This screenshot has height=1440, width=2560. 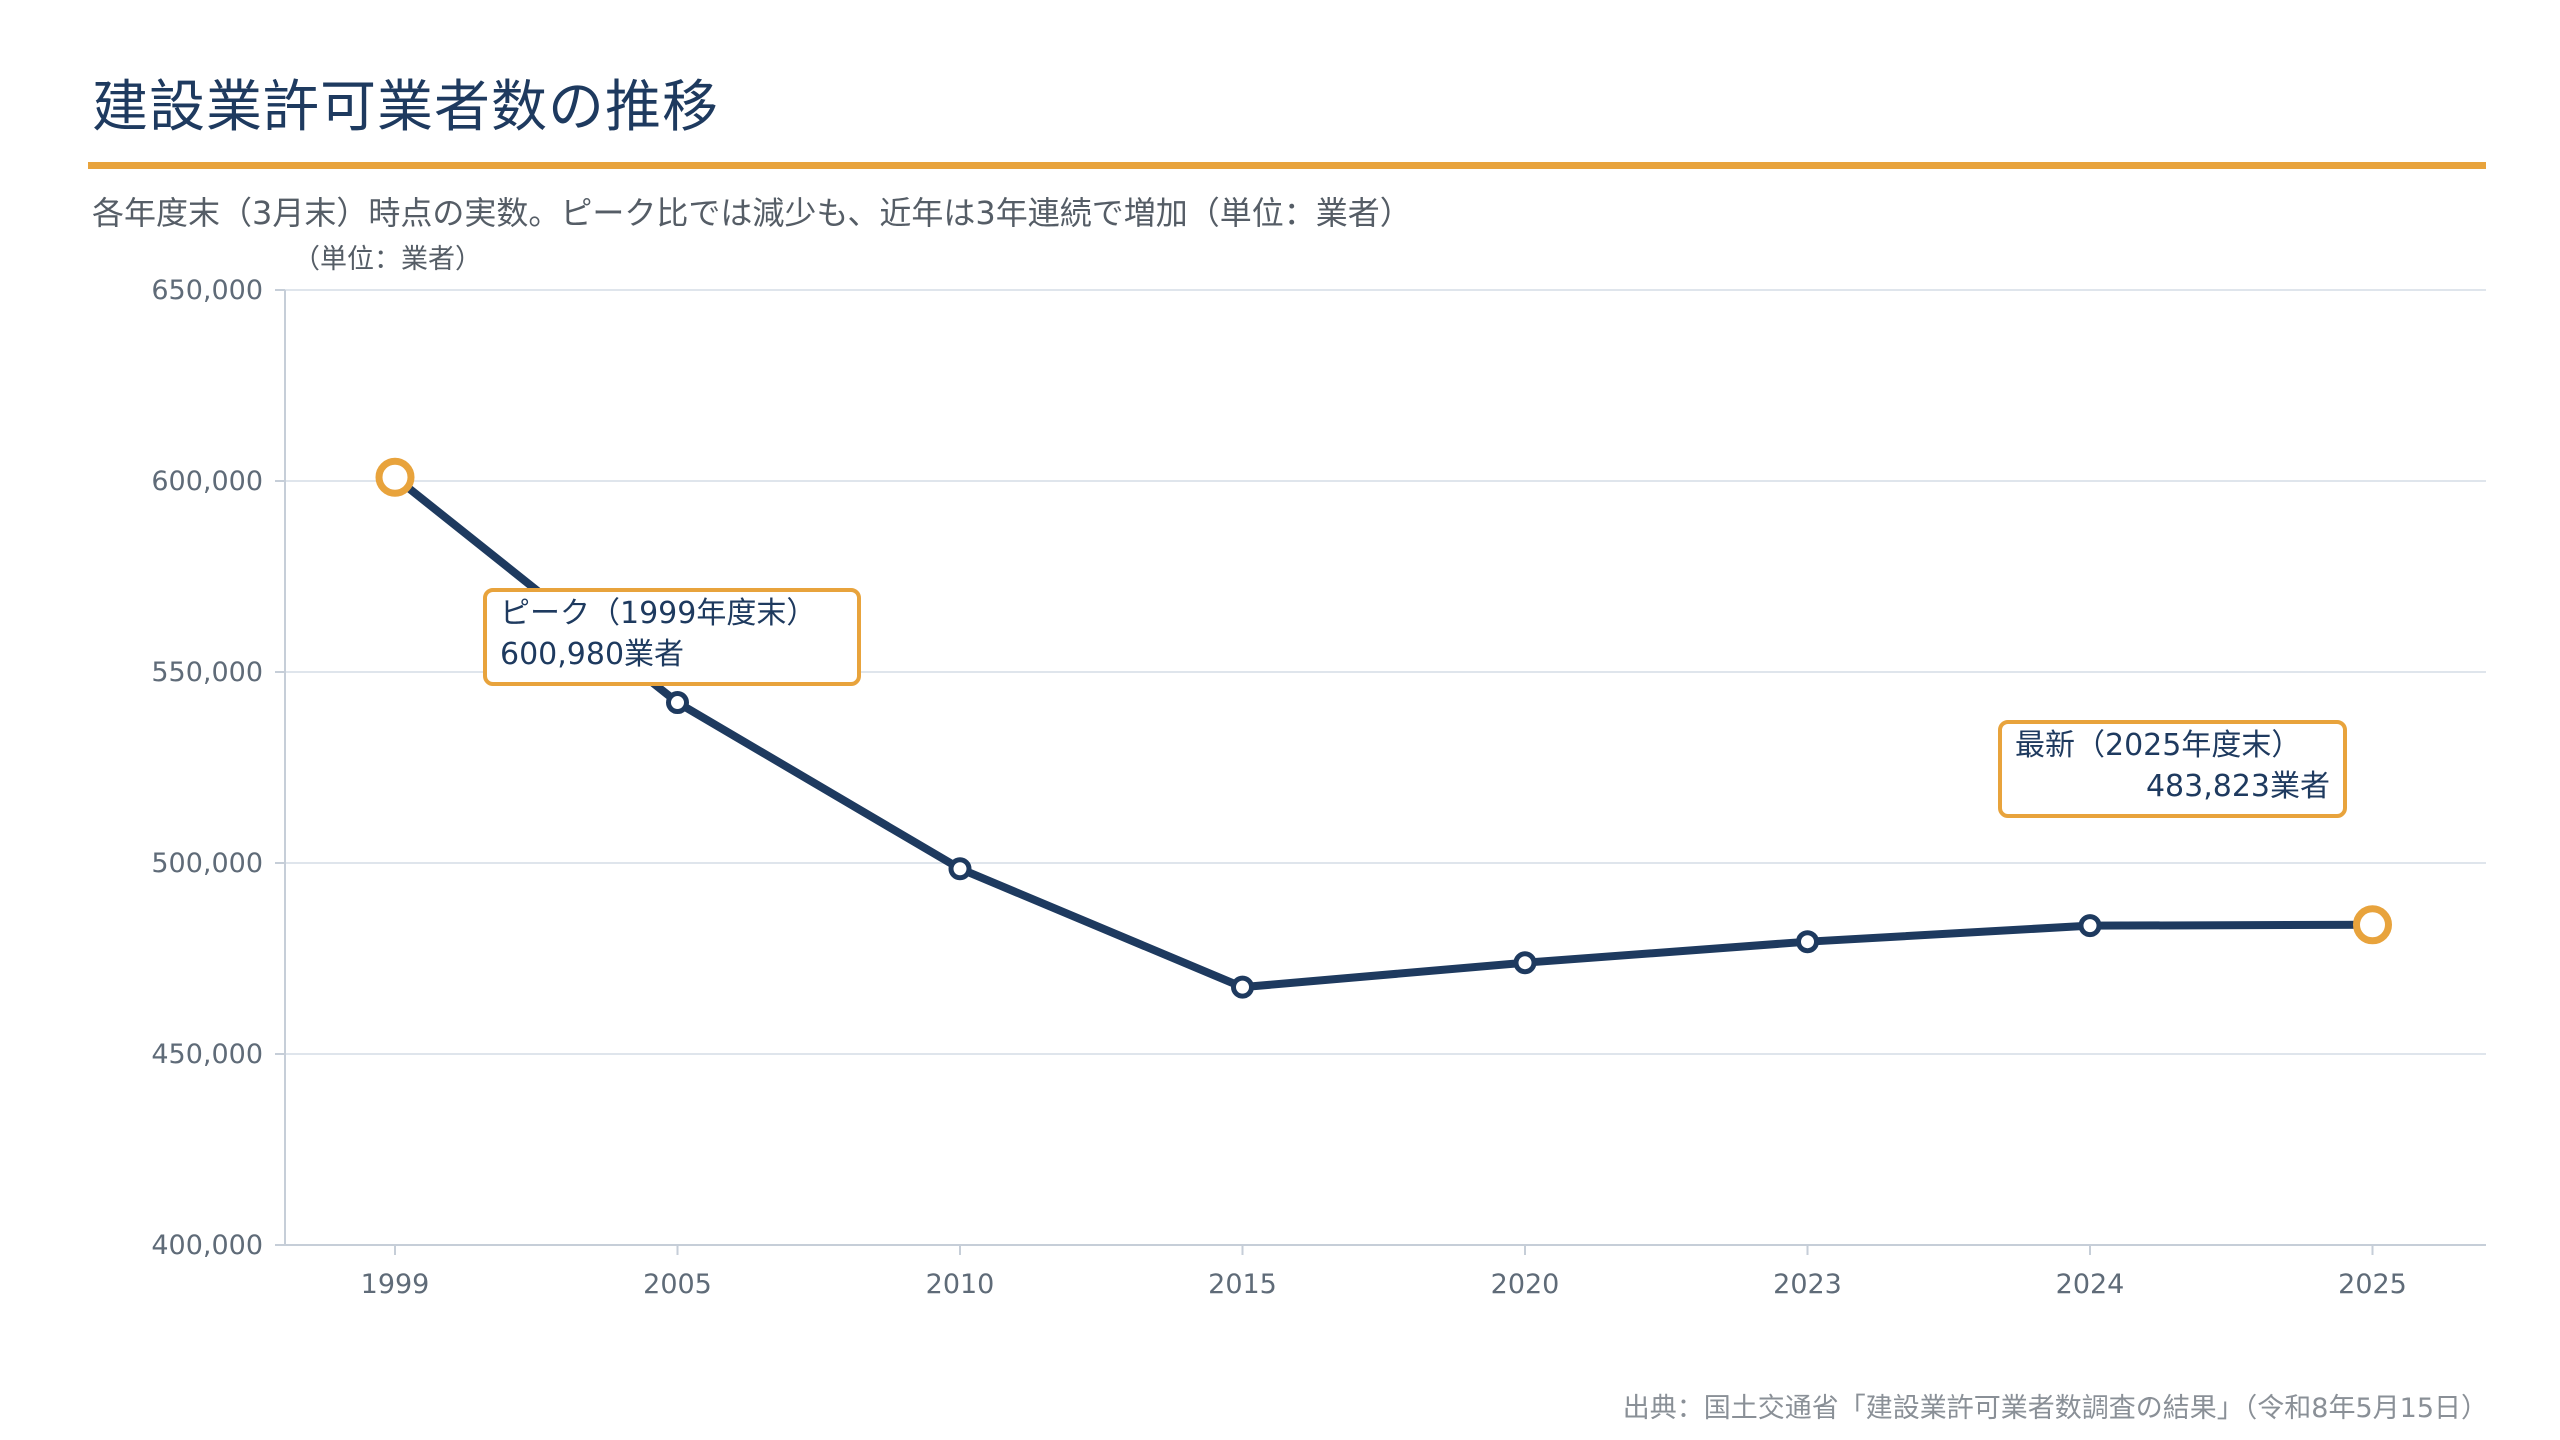 What do you see at coordinates (1525, 1284) in the screenshot?
I see `x-tick-label: 2020` at bounding box center [1525, 1284].